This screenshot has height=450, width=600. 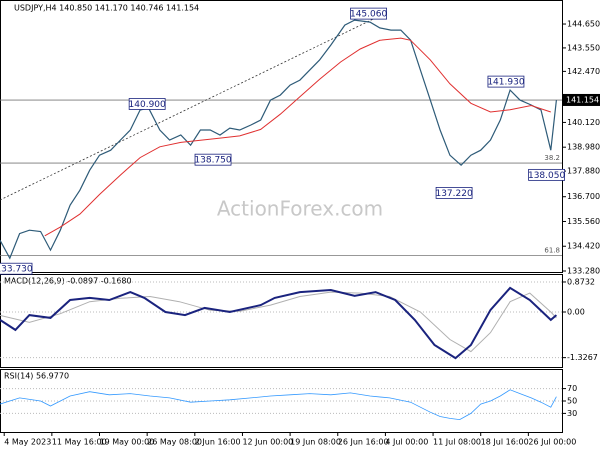 I want to click on y-tick-label: 0.00, so click(x=576, y=312).